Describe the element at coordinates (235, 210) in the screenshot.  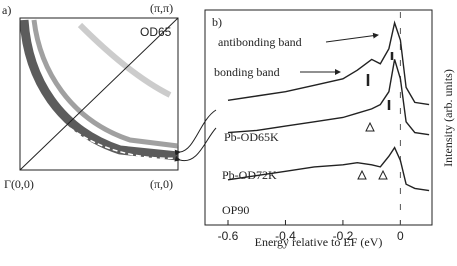
I see `series-label: OP90` at that location.